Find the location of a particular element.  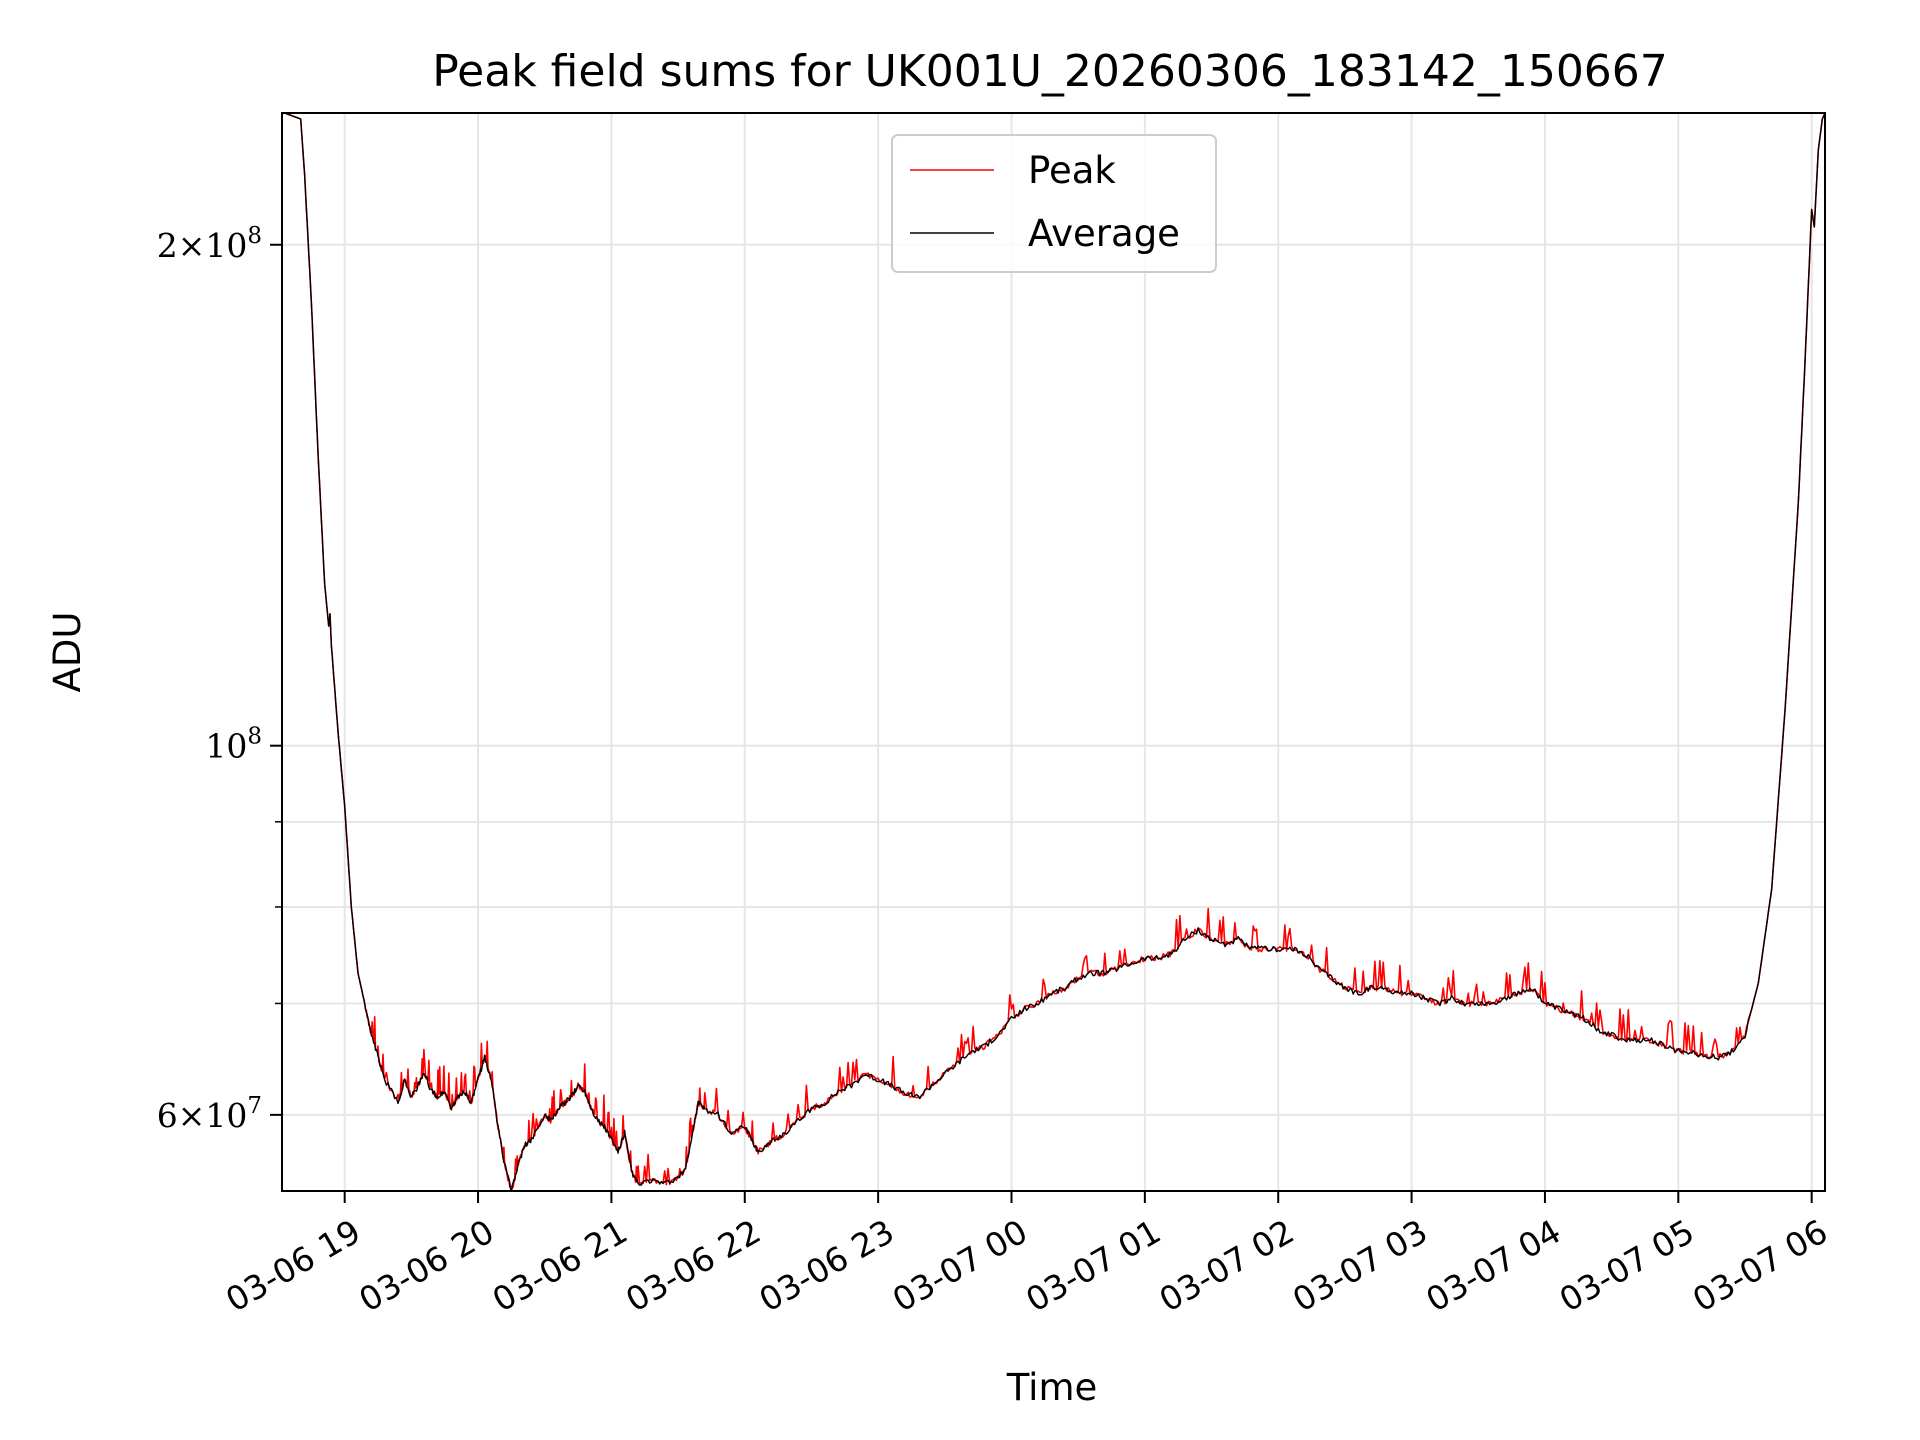

legend: Peak Average is located at coordinates (1054, 203).